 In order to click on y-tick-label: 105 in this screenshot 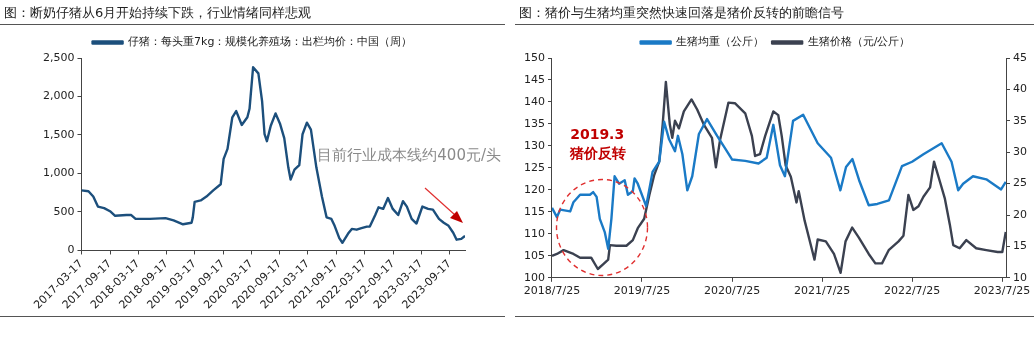, I will do `click(534, 255)`.